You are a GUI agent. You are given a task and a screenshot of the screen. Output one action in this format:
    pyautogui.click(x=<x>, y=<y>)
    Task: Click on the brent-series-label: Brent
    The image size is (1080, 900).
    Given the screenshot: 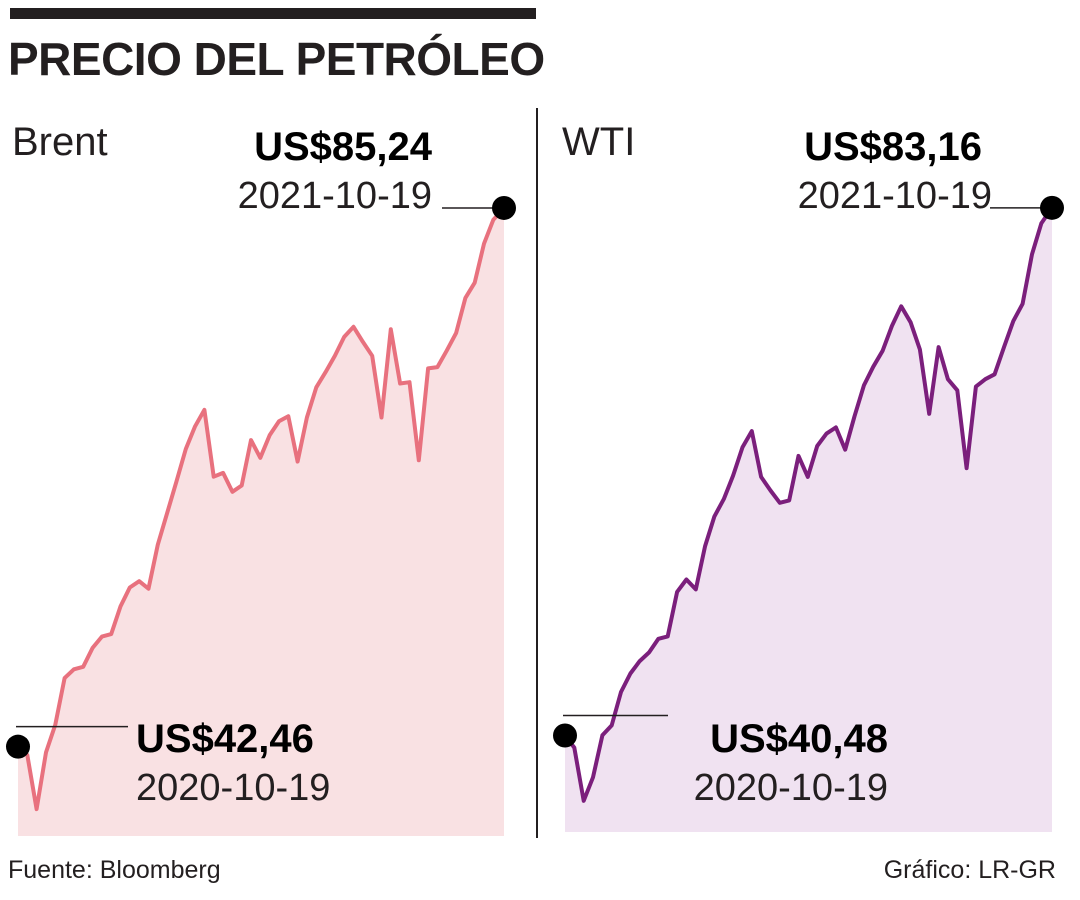 What is the action you would take?
    pyautogui.click(x=60, y=142)
    